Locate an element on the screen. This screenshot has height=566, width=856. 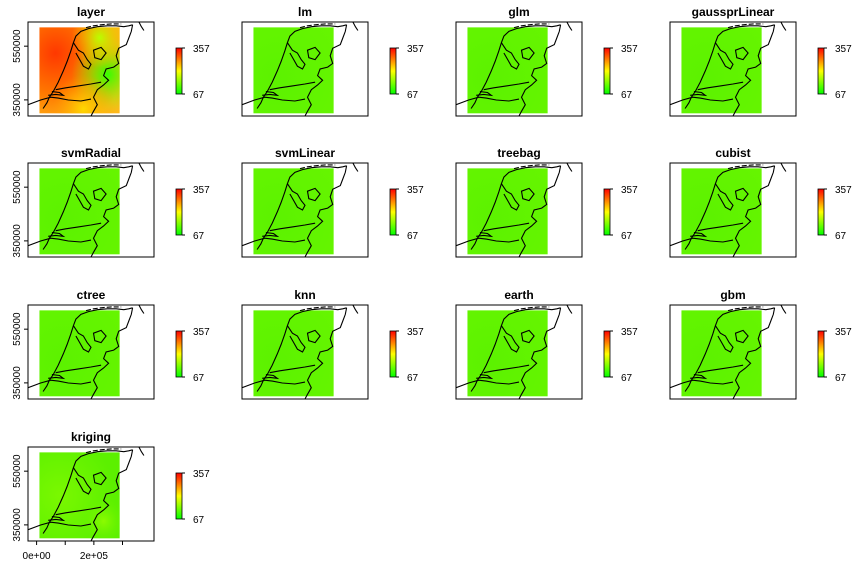
panel-title: ctree is located at coordinates (91, 295).